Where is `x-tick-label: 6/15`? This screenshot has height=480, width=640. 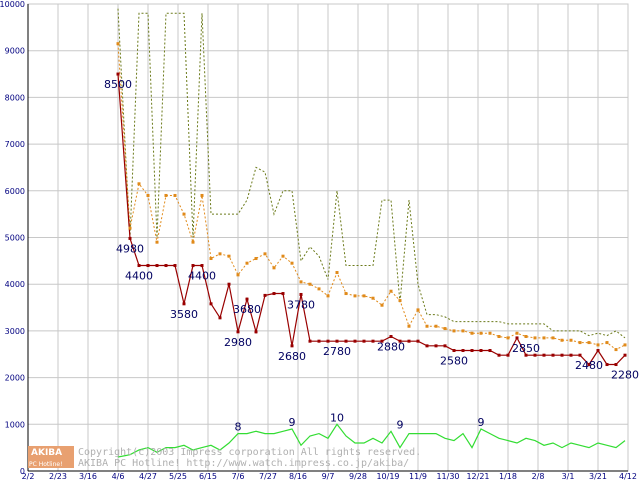
x-tick-label: 6/15 is located at coordinates (208, 476).